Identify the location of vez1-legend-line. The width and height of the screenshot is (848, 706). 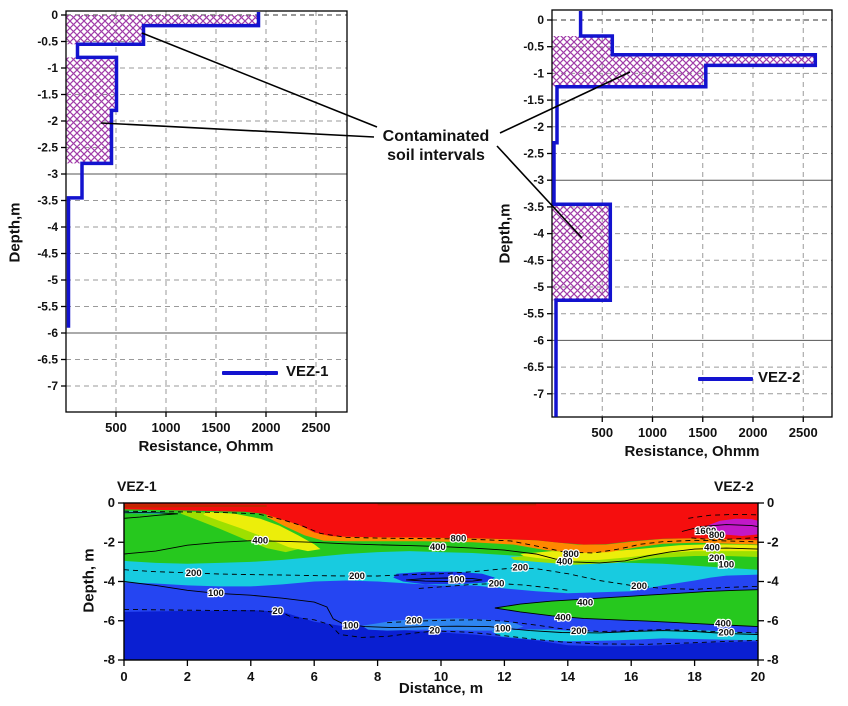
(250, 373).